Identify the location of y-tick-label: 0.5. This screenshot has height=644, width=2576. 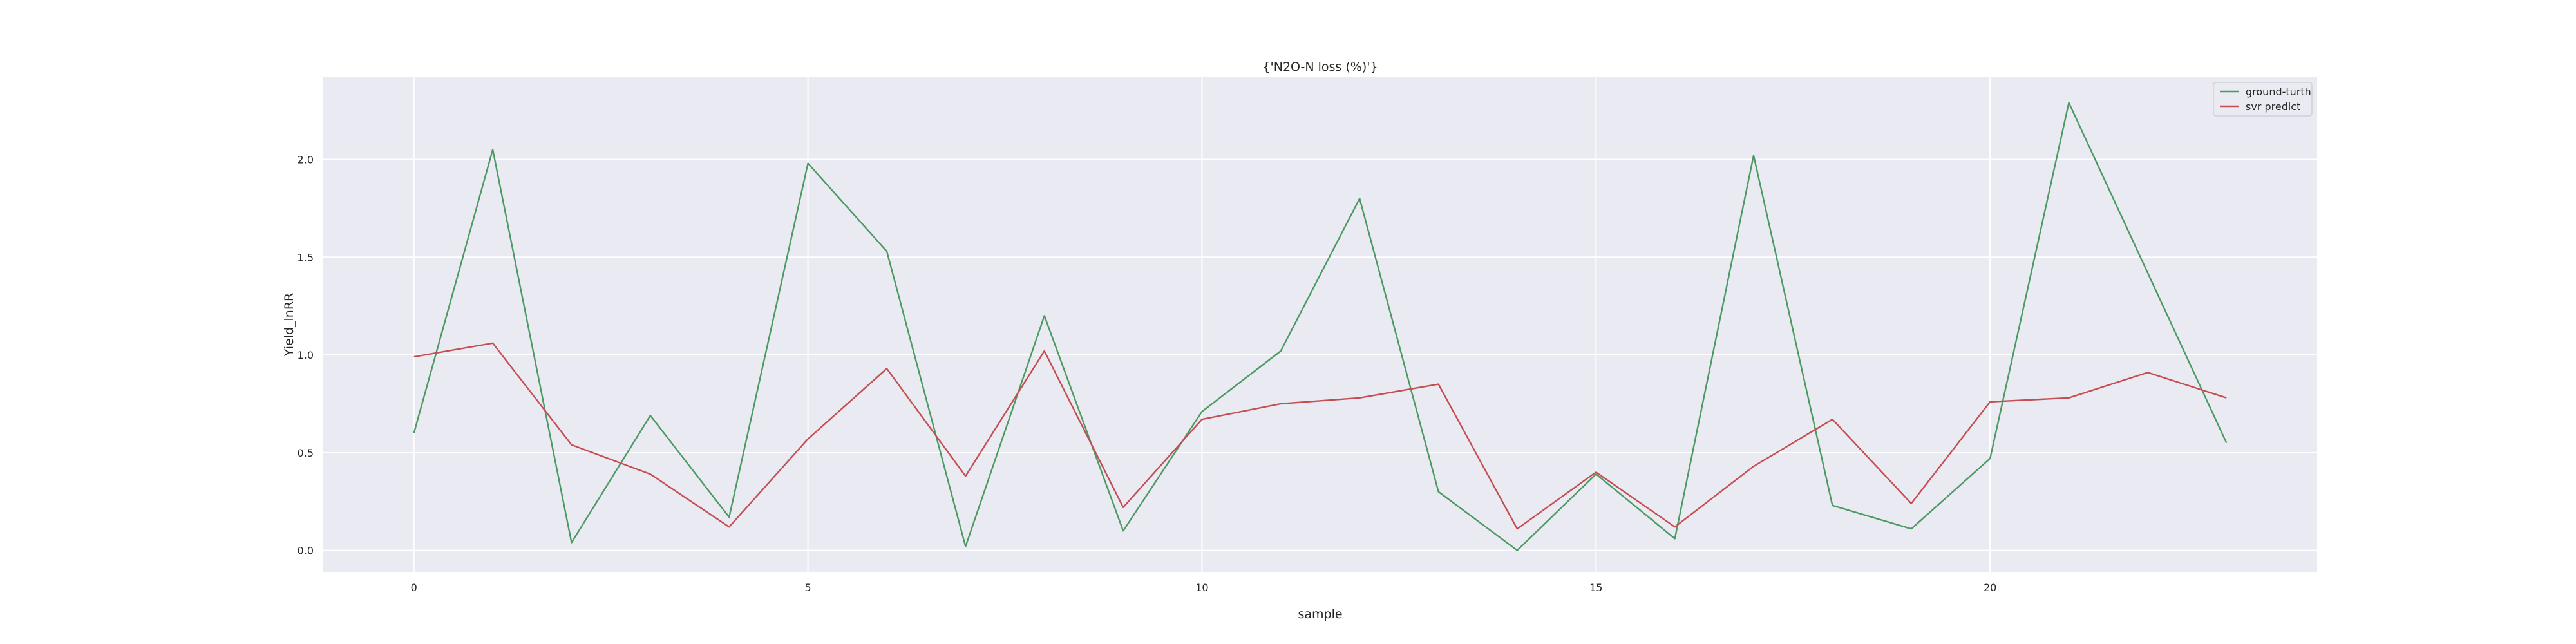
(306, 453).